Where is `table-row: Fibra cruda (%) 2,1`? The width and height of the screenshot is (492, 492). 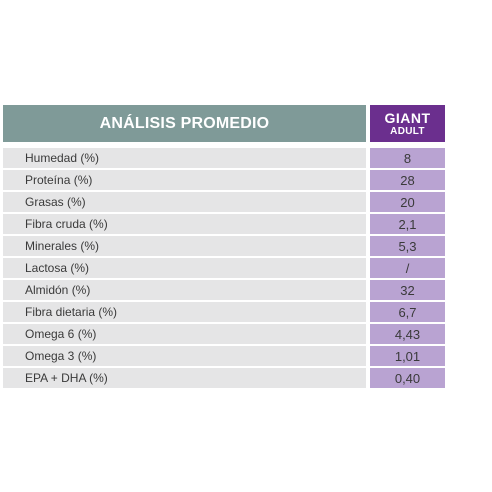 table-row: Fibra cruda (%) 2,1 is located at coordinates (224, 224).